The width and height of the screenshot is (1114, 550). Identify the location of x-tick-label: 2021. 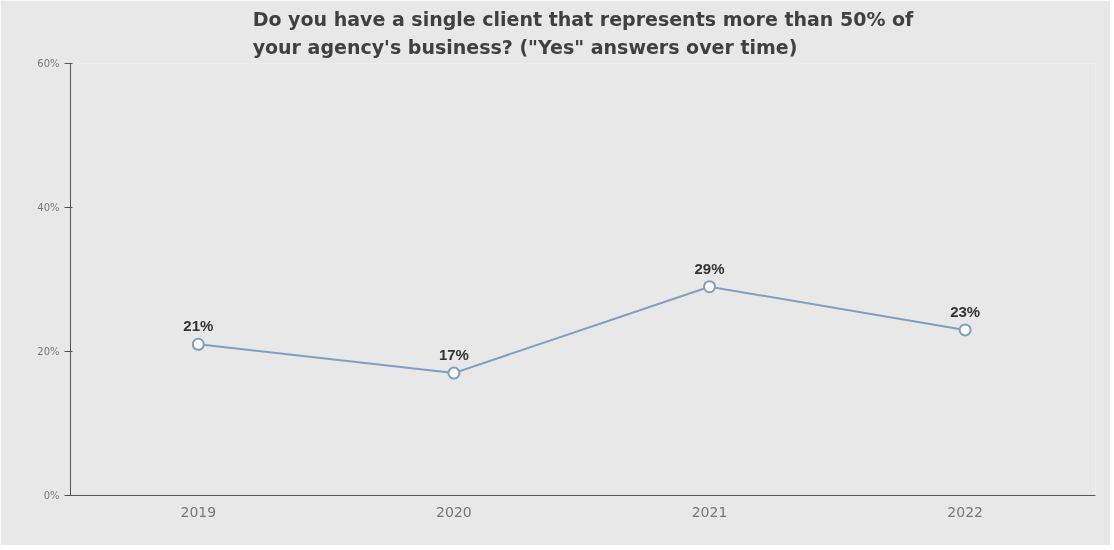
(709, 511).